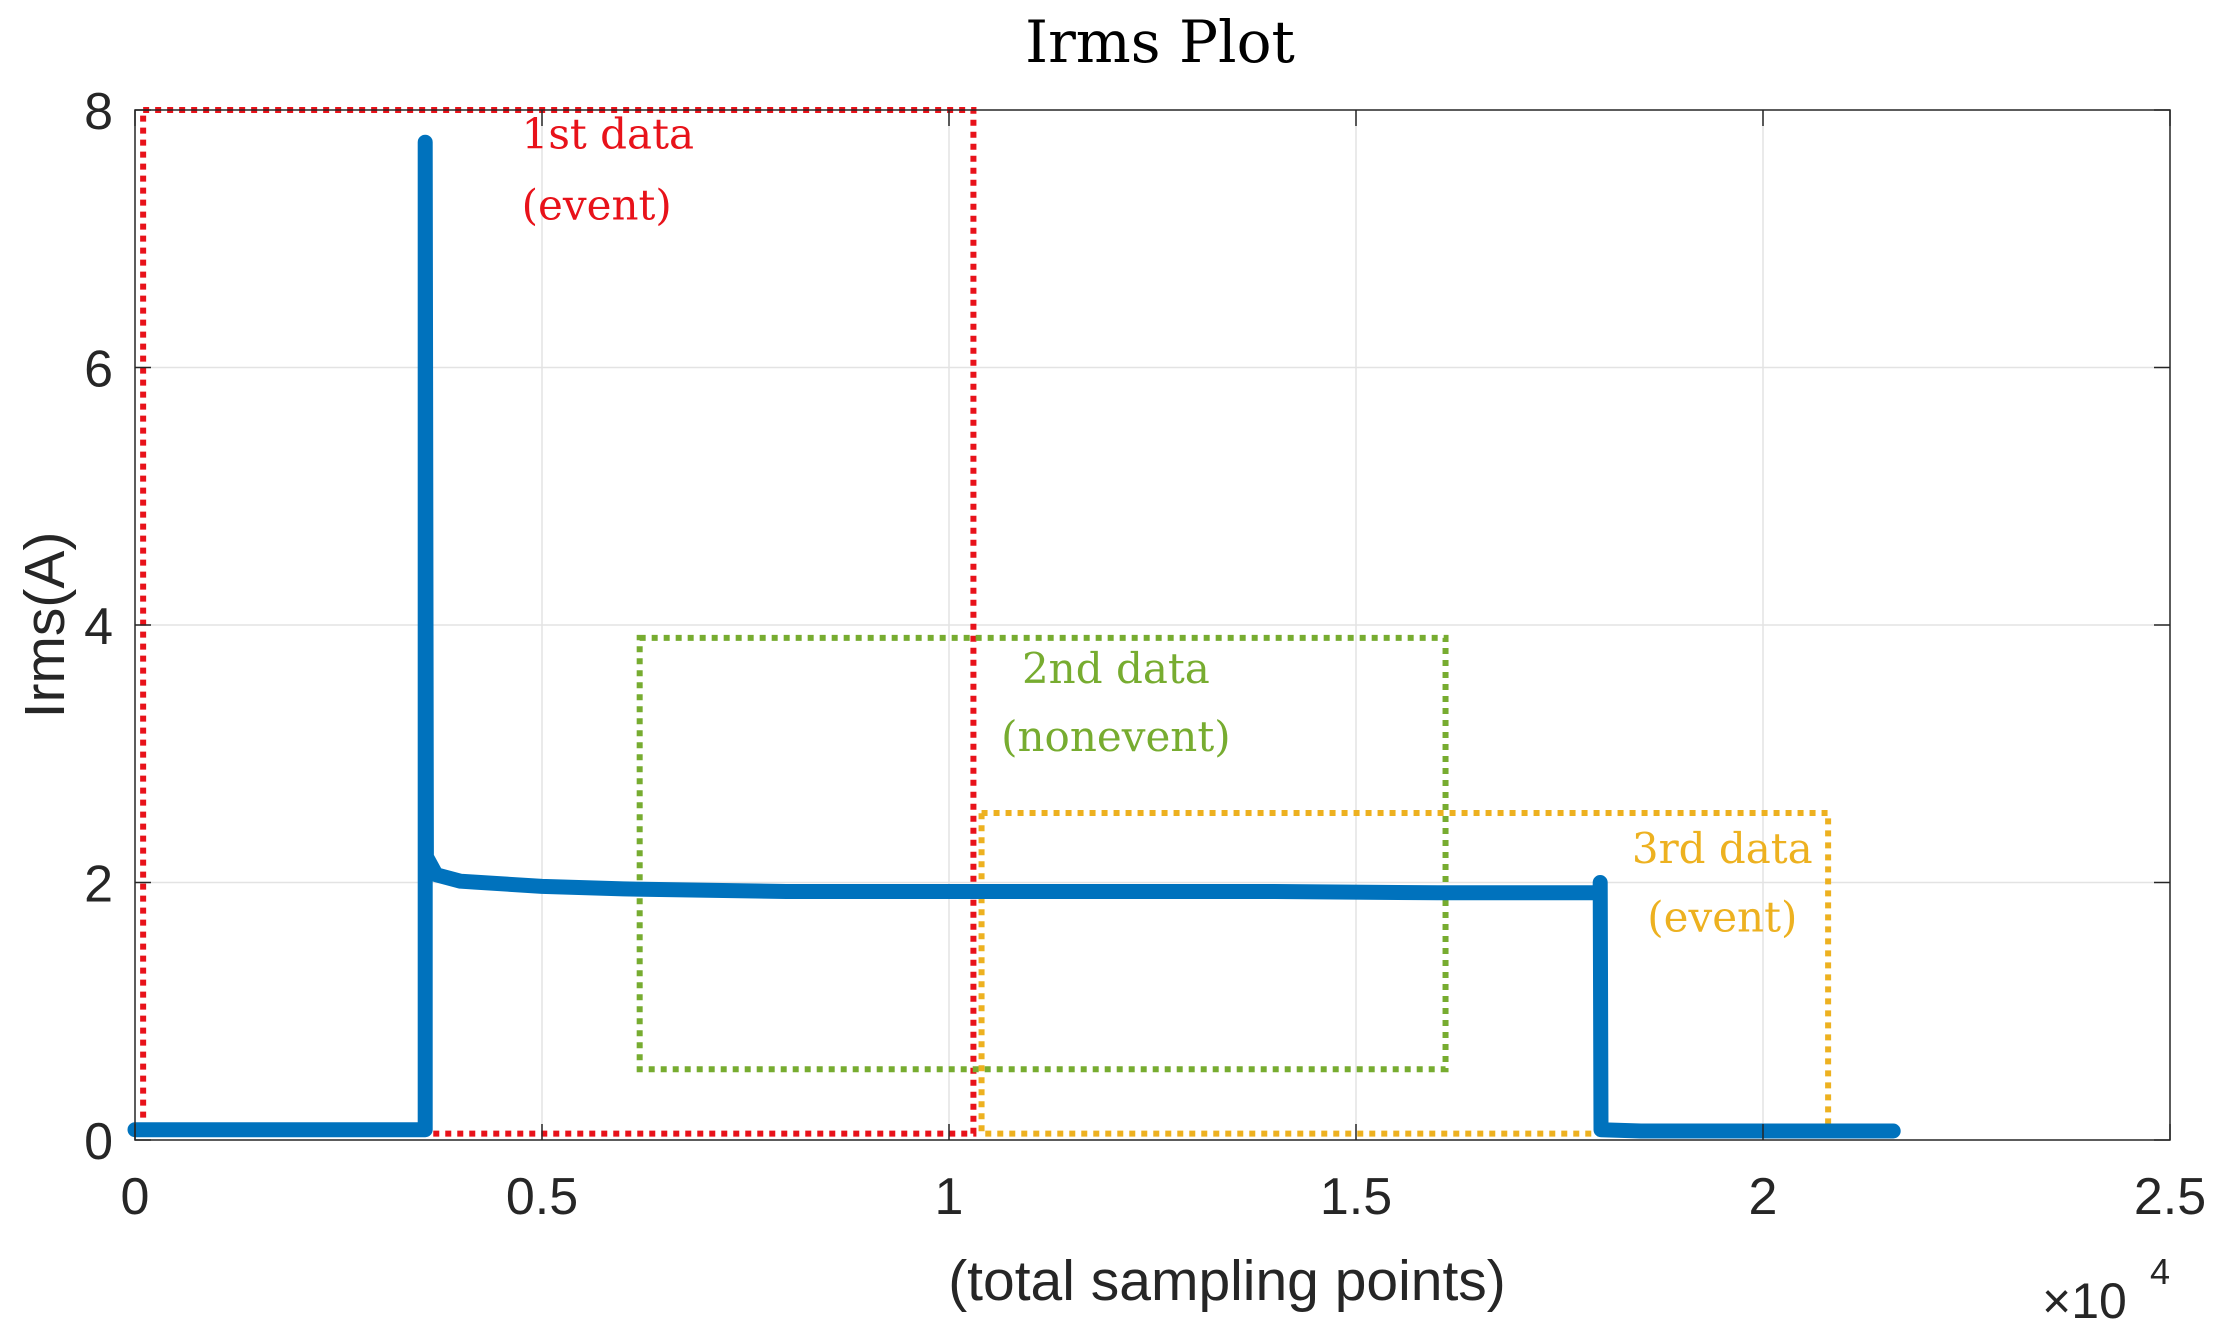 The image size is (2222, 1330). What do you see at coordinates (2160, 1271) in the screenshot?
I see `x-axis-multiplier-exponent: 4` at bounding box center [2160, 1271].